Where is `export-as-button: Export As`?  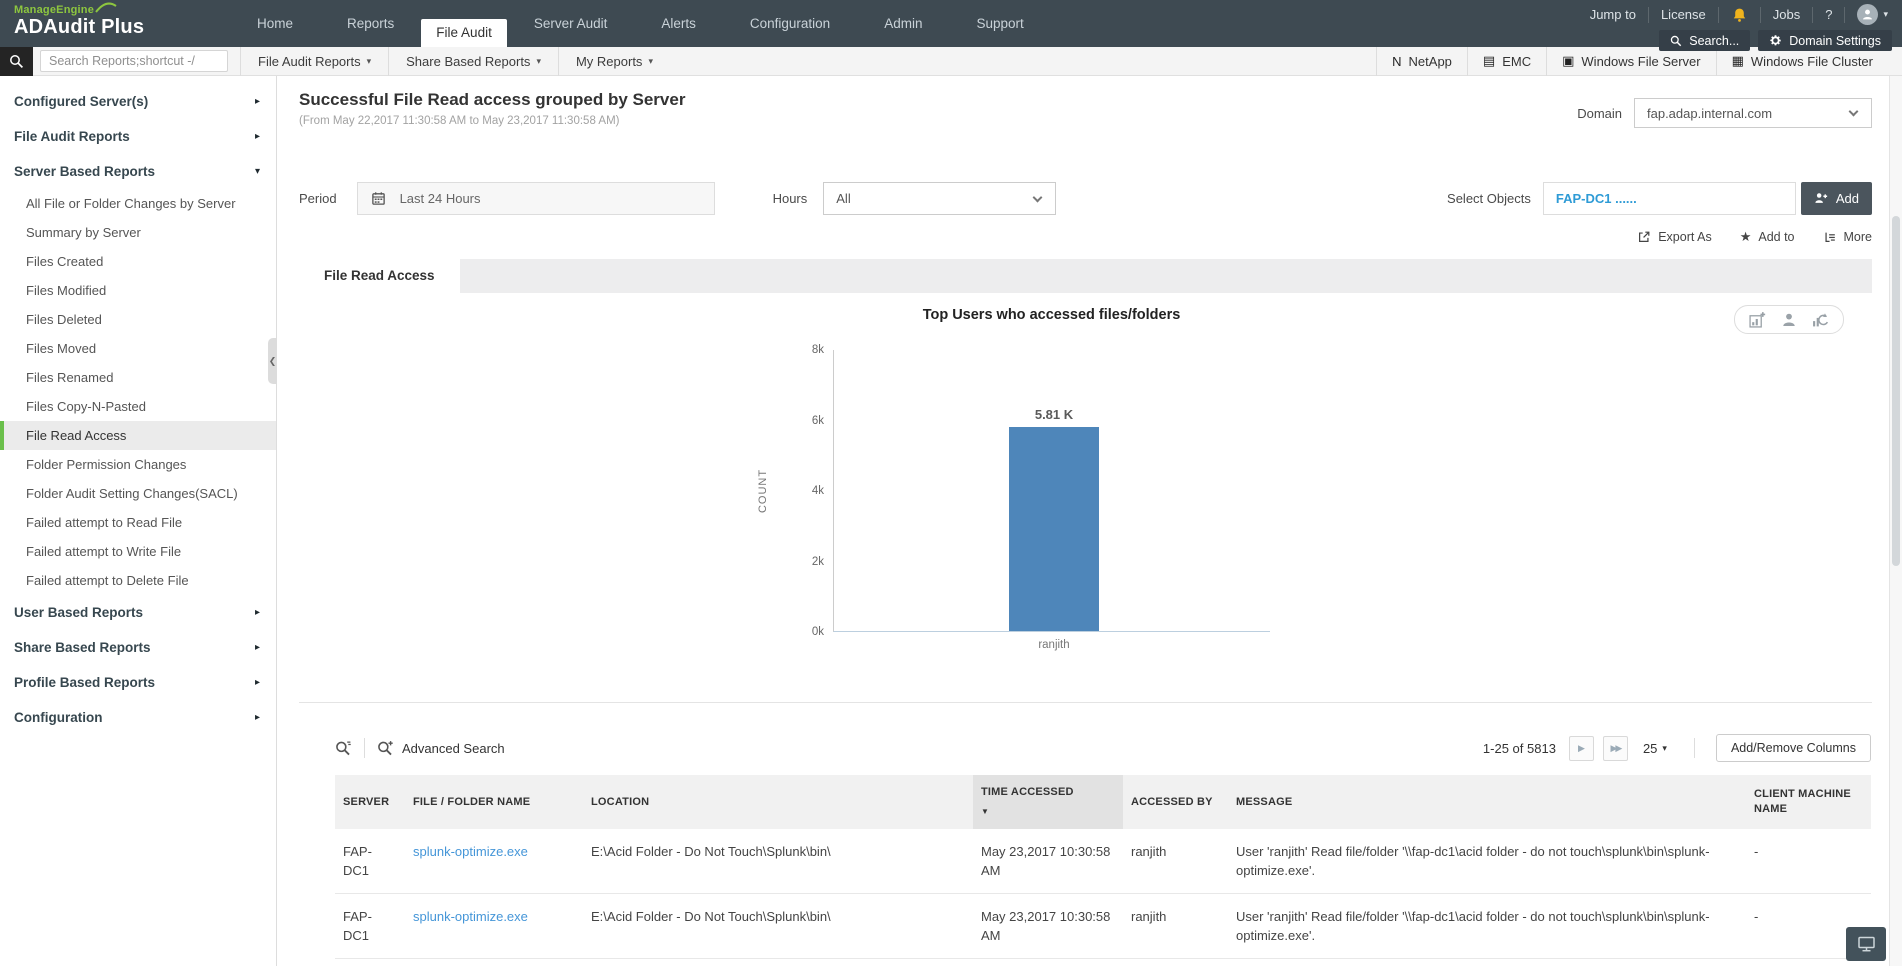 export-as-button: Export As is located at coordinates (1674, 237).